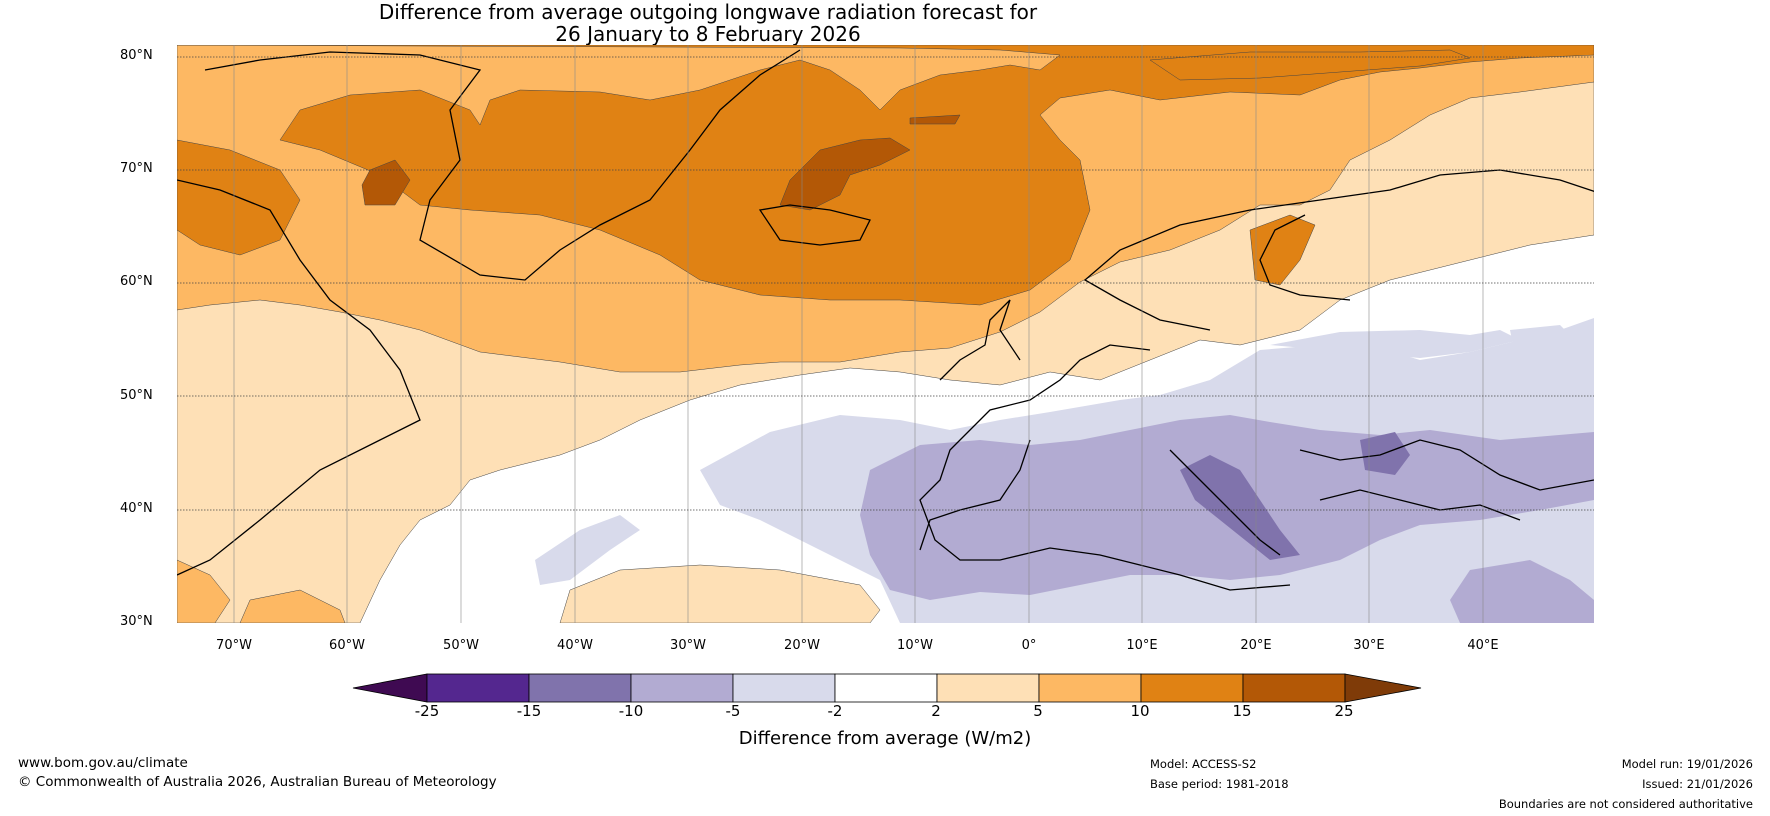 The image size is (1770, 816). Describe the element at coordinates (136, 621) in the screenshot. I see `lat-label: 30°N` at that location.